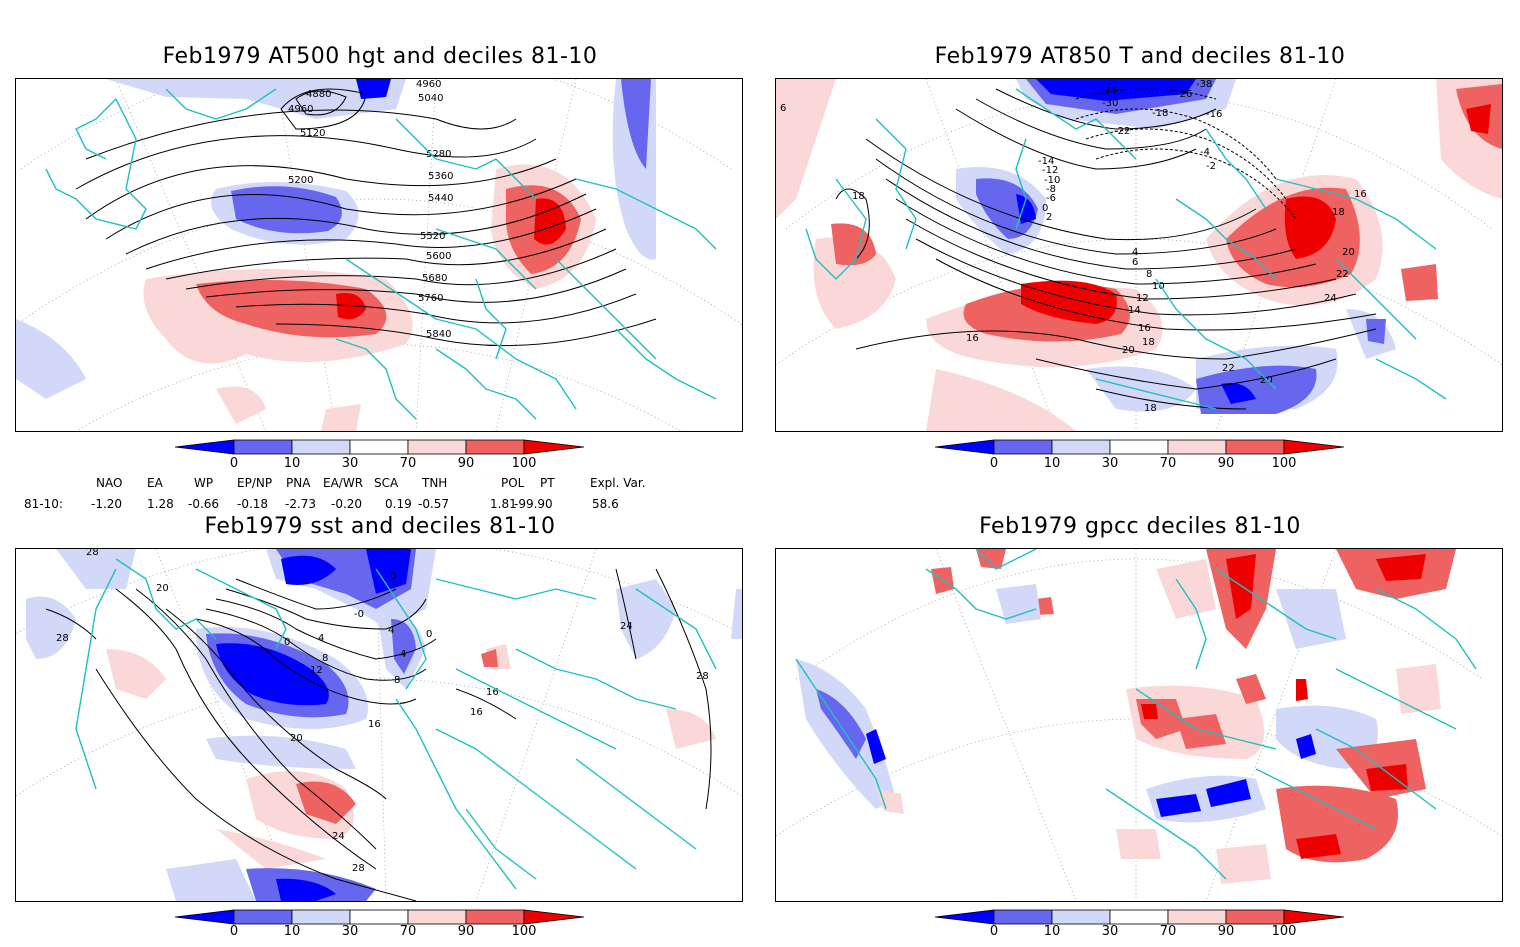 This screenshot has width=1520, height=947. What do you see at coordinates (398, 504) in the screenshot?
I see `index-value-sca: 0.19` at bounding box center [398, 504].